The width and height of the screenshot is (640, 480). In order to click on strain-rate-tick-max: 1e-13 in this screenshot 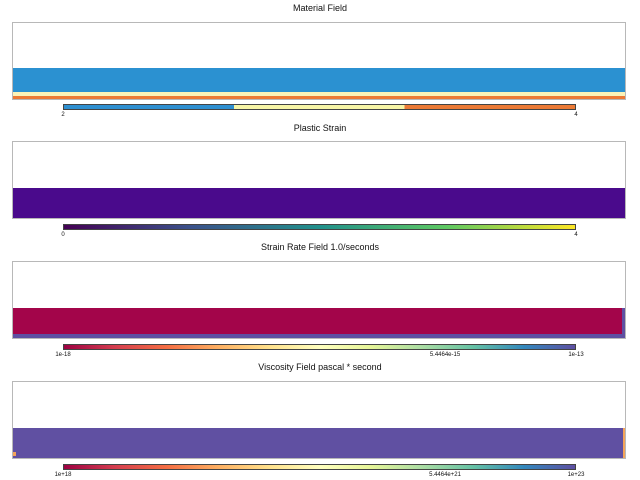, I will do `click(576, 355)`.